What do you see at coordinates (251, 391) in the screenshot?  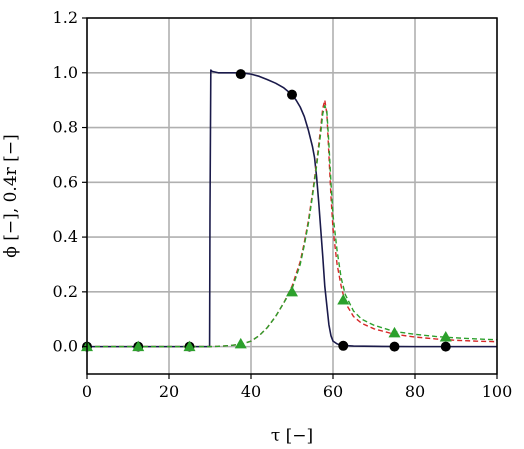 I see `x-tick-label: 40` at bounding box center [251, 391].